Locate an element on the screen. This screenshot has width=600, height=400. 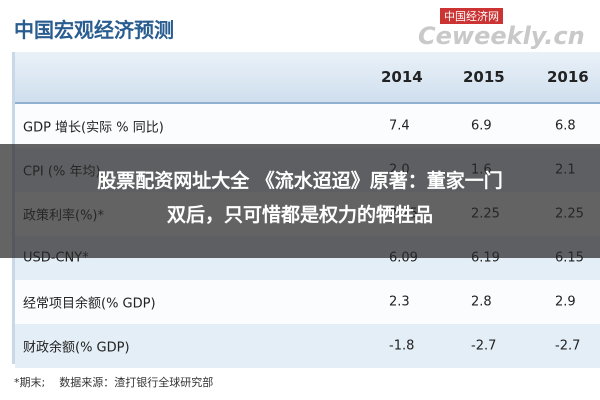
row-label: GDP 增长(实际 % 同比) is located at coordinates (93, 128).